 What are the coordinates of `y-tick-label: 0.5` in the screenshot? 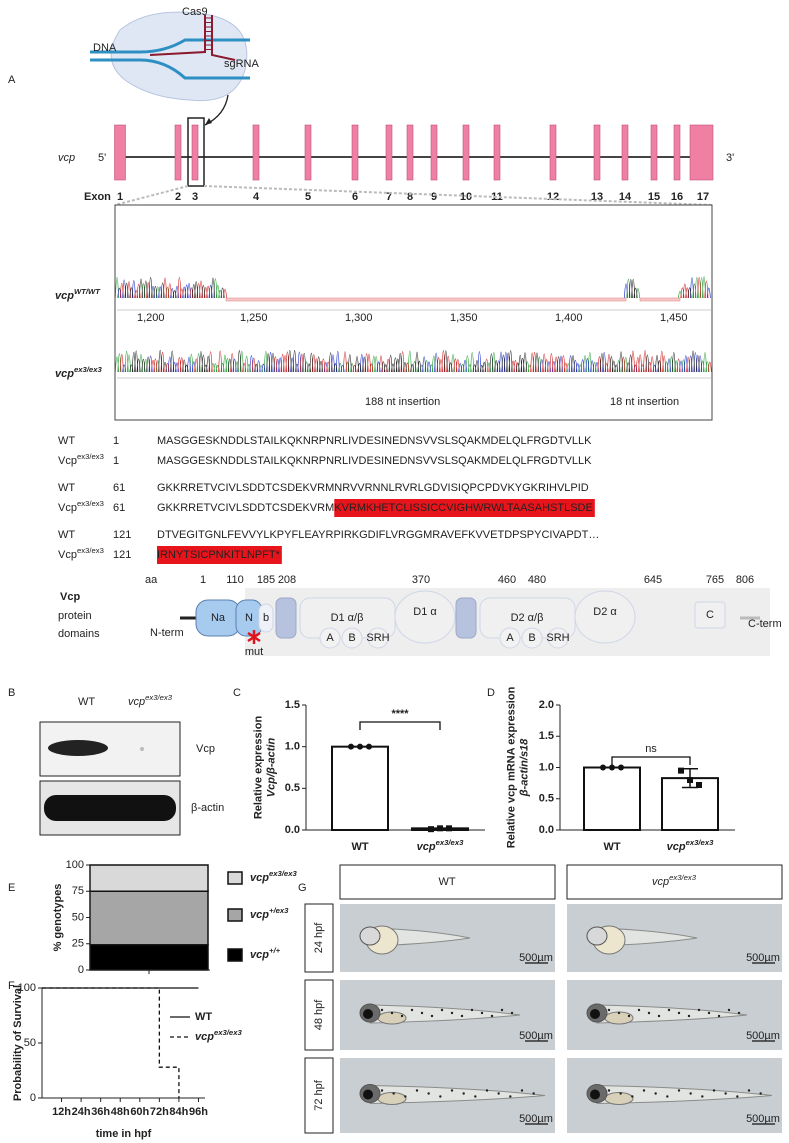 It's located at (546, 799).